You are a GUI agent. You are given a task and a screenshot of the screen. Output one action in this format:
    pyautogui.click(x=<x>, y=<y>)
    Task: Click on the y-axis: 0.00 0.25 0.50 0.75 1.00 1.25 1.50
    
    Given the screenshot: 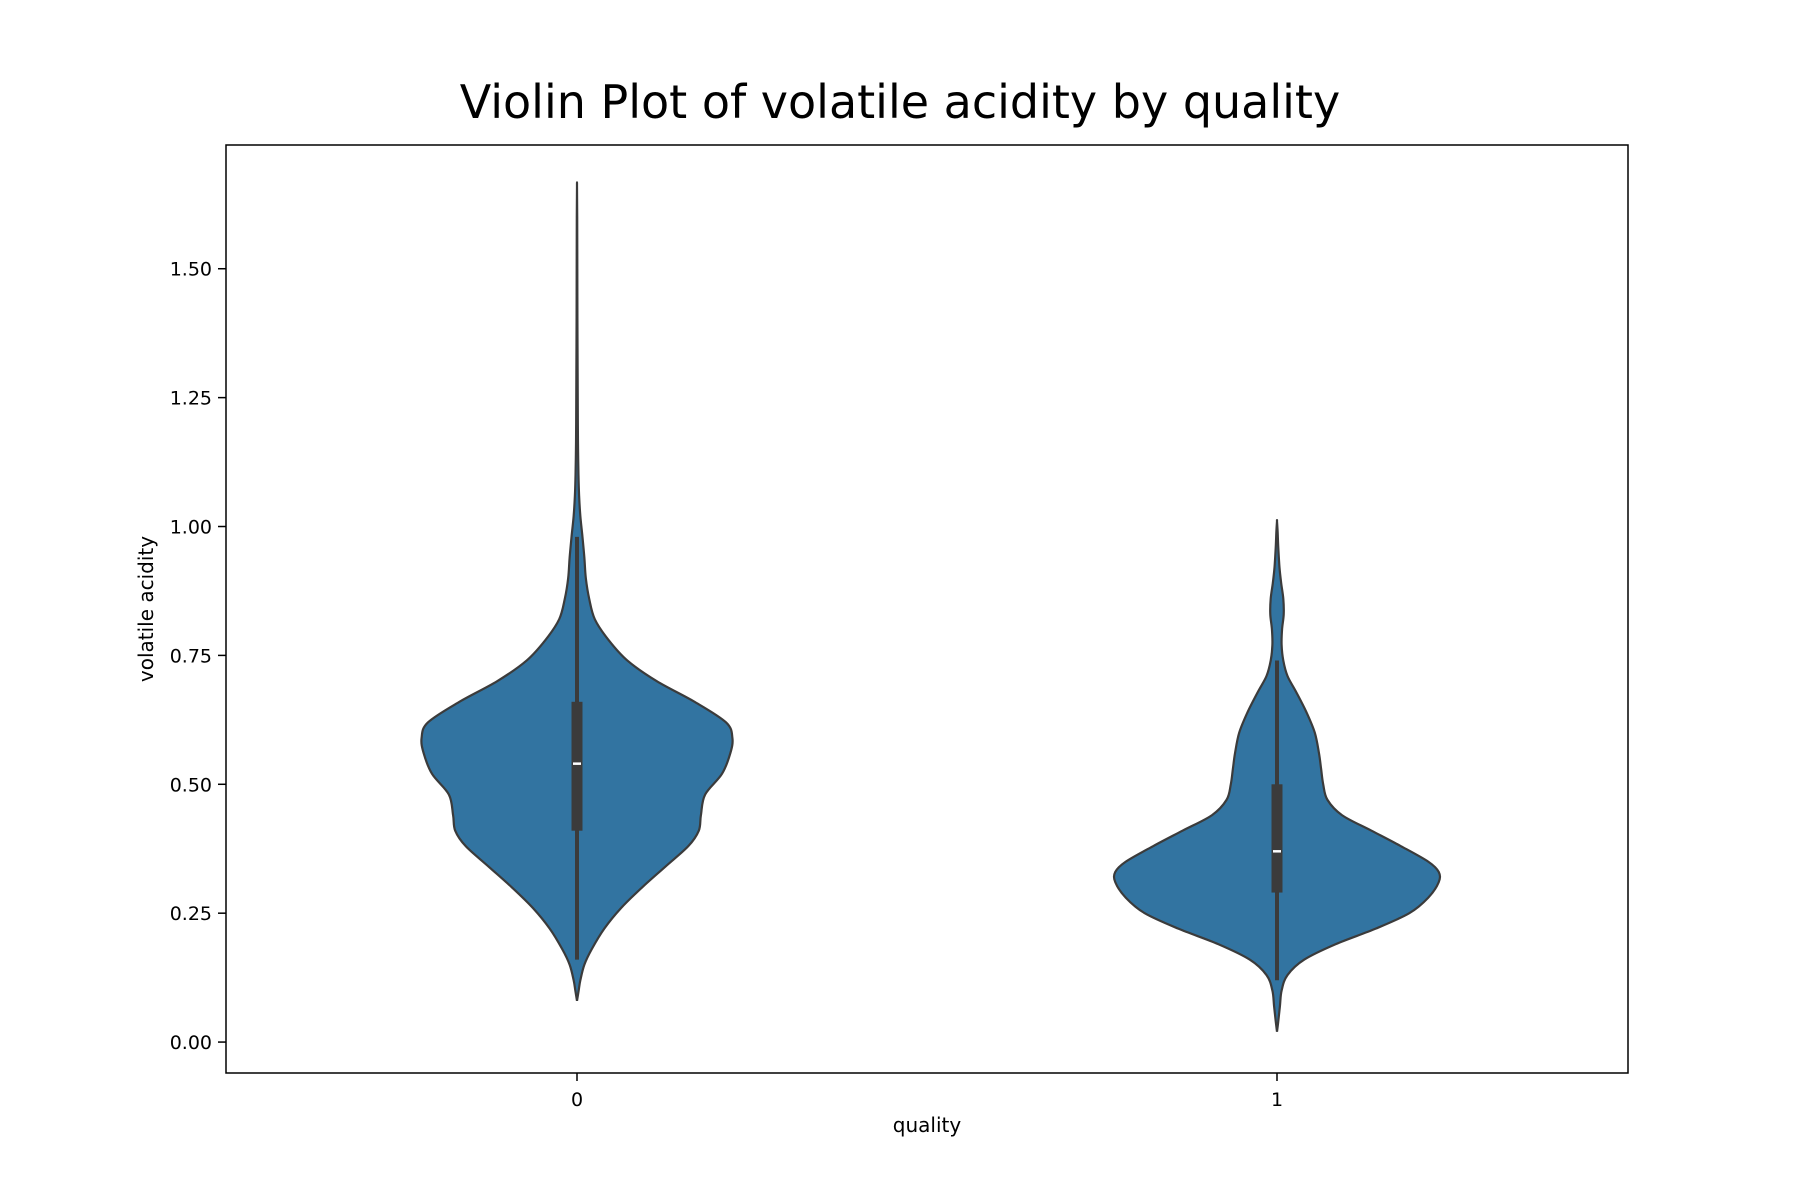 What is the action you would take?
    pyautogui.click(x=198, y=656)
    